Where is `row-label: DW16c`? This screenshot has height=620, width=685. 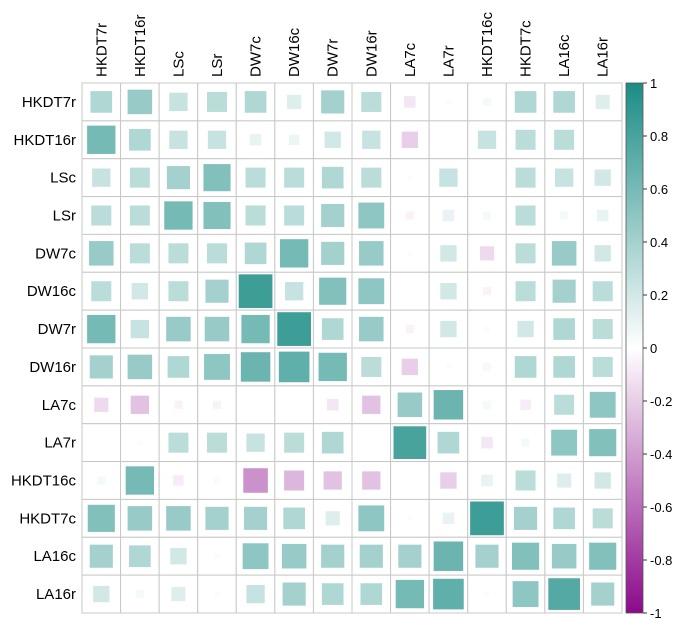 row-label: DW16c is located at coordinates (52, 291).